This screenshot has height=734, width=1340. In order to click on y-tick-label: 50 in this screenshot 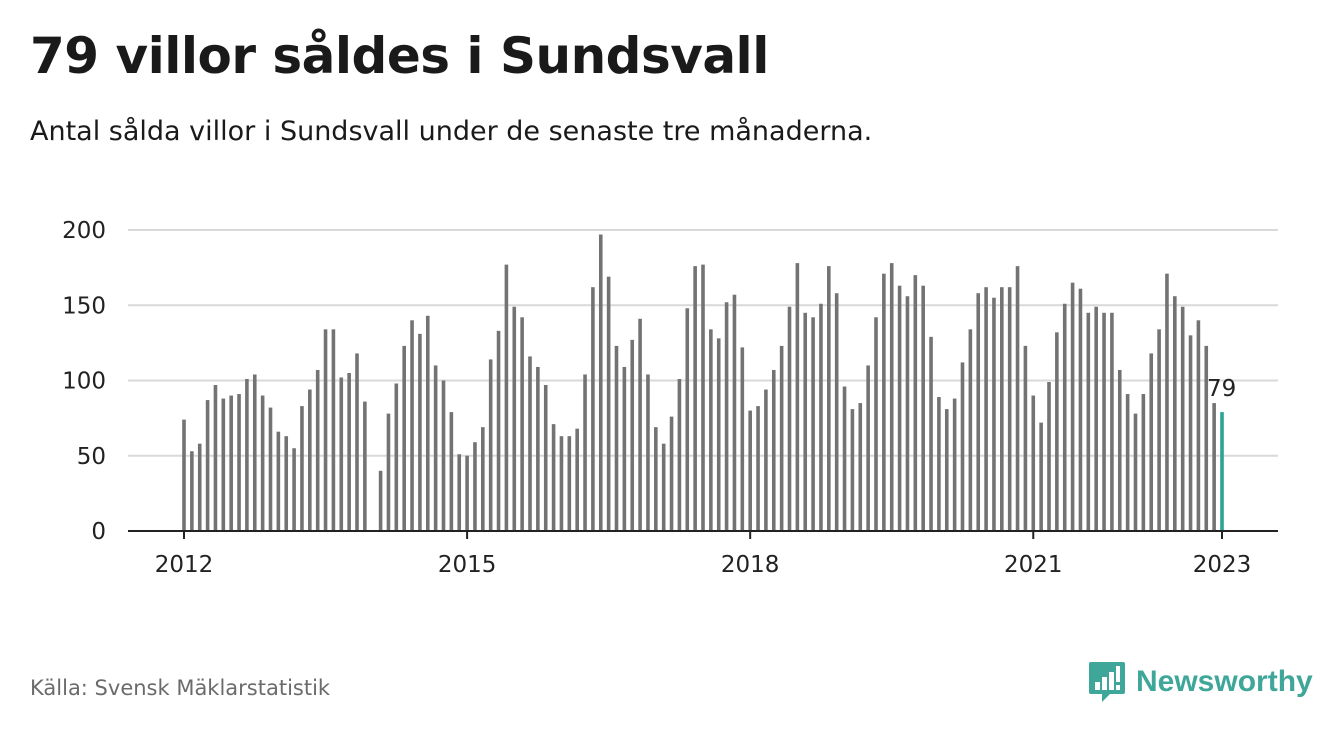, I will do `click(91, 457)`.